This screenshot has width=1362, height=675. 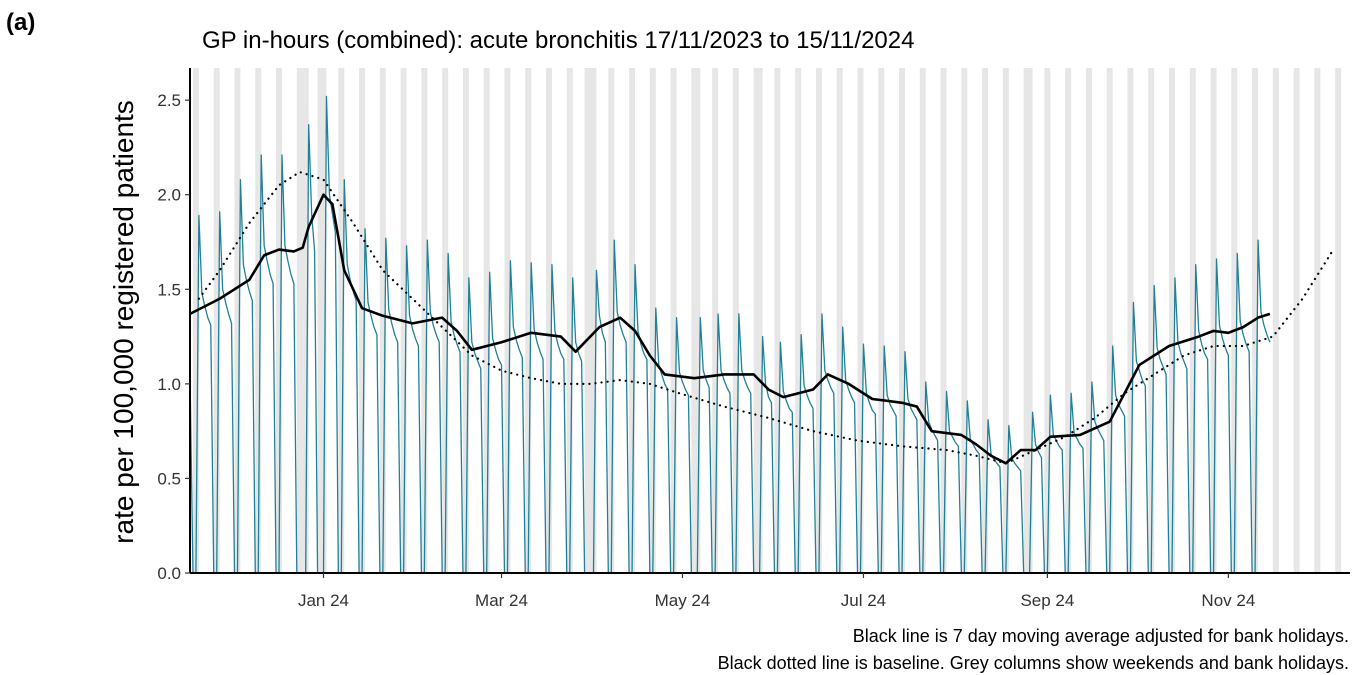 What do you see at coordinates (863, 600) in the screenshot?
I see `x-tick-label: Jul 24` at bounding box center [863, 600].